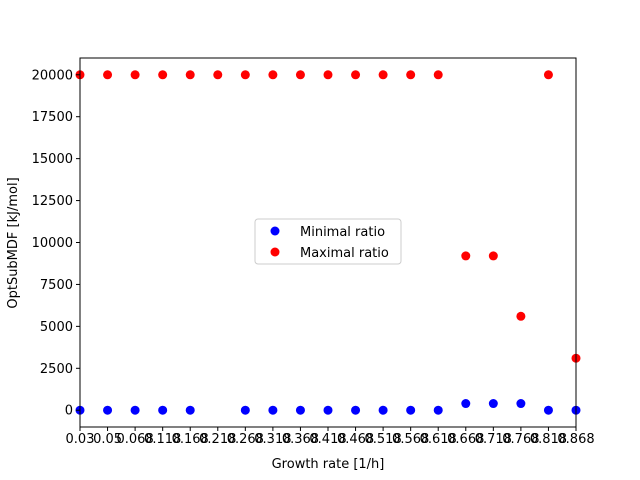 The width and height of the screenshot is (640, 480). Describe the element at coordinates (344, 253) in the screenshot. I see `legend-label: Maximal ratio` at that location.